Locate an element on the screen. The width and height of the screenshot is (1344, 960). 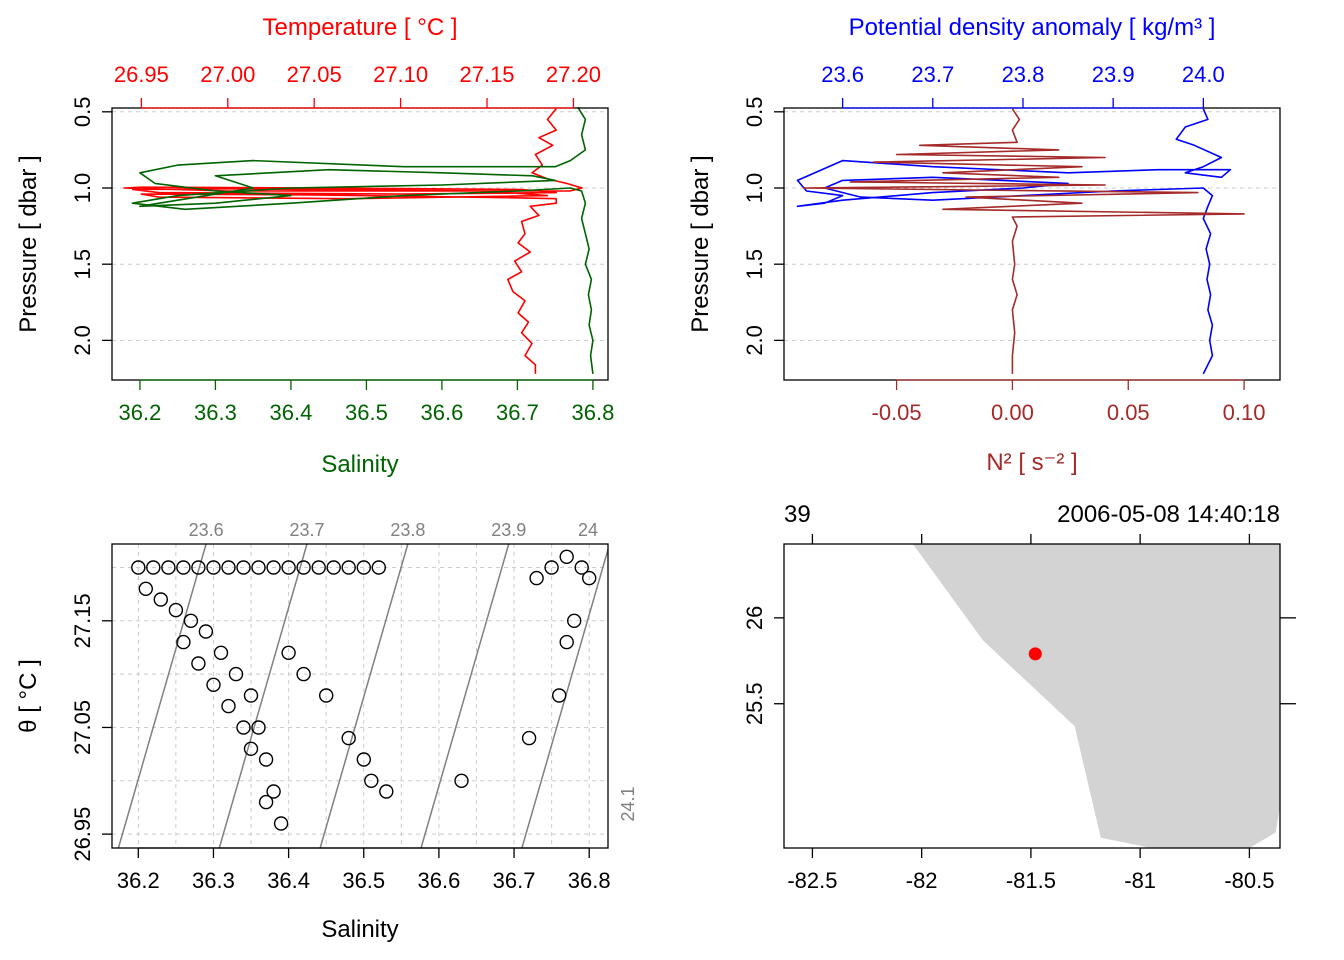
isopycnal-lines is located at coordinates (362, 696).